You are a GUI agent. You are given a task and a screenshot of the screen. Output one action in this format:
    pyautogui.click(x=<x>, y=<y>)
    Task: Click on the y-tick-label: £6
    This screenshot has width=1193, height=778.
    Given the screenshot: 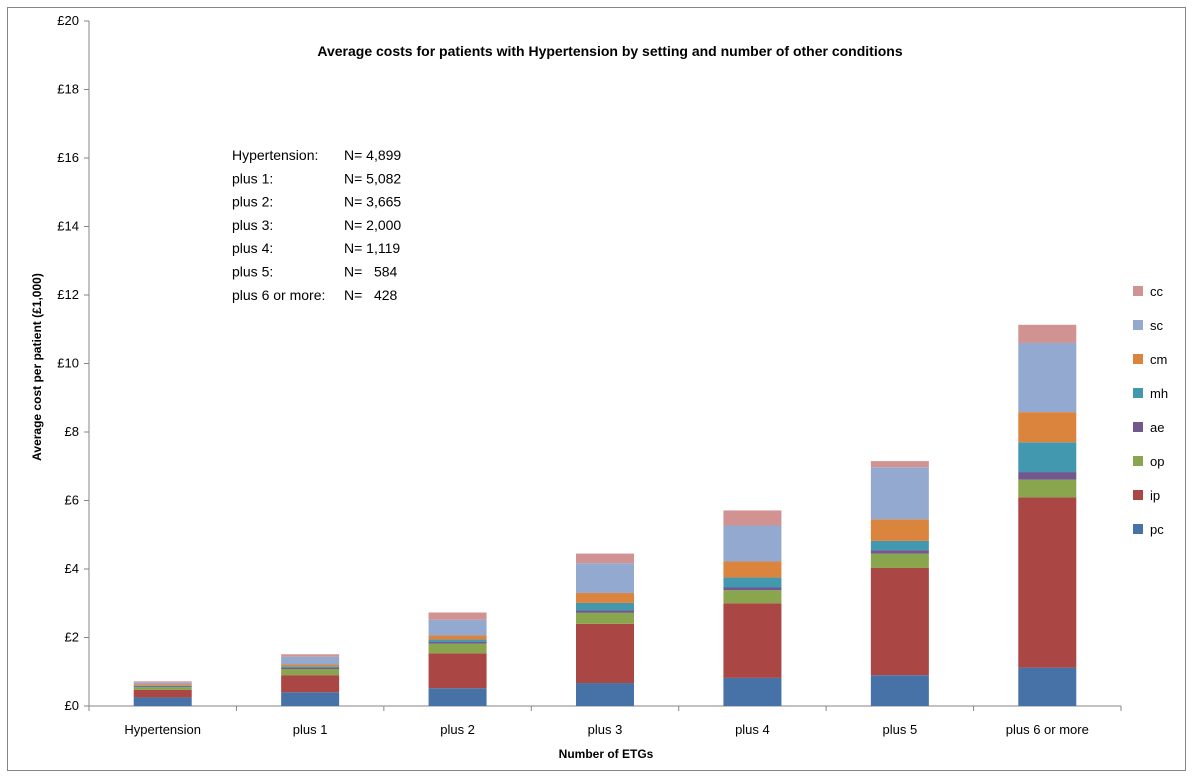 What is the action you would take?
    pyautogui.click(x=72, y=500)
    